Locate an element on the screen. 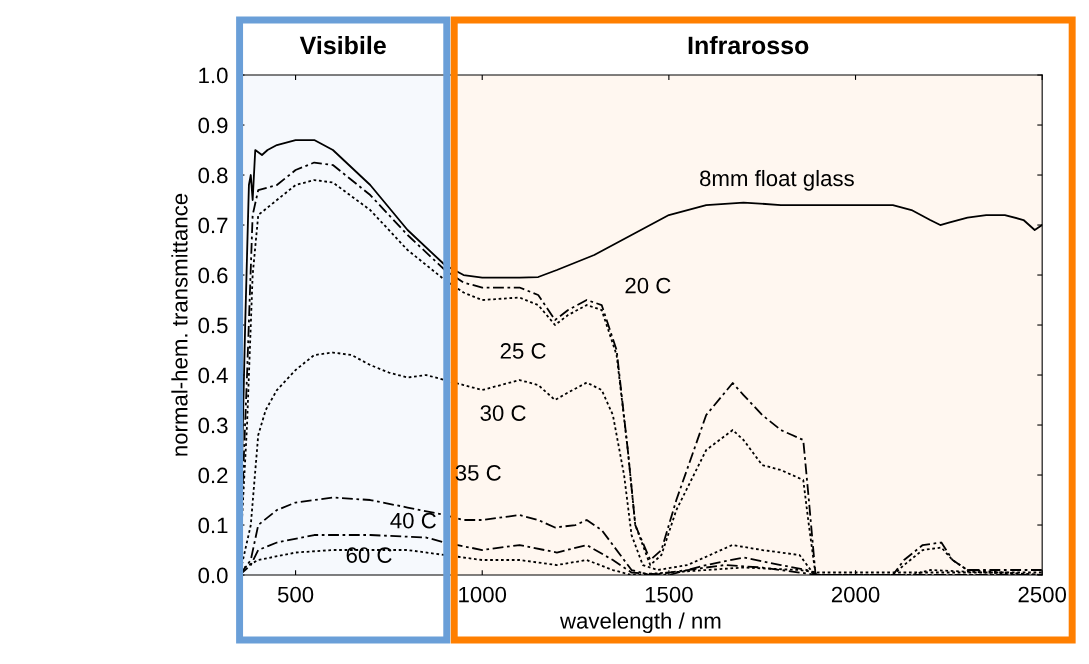  y-axis-title: normal-hem. transmittance is located at coordinates (179, 324).